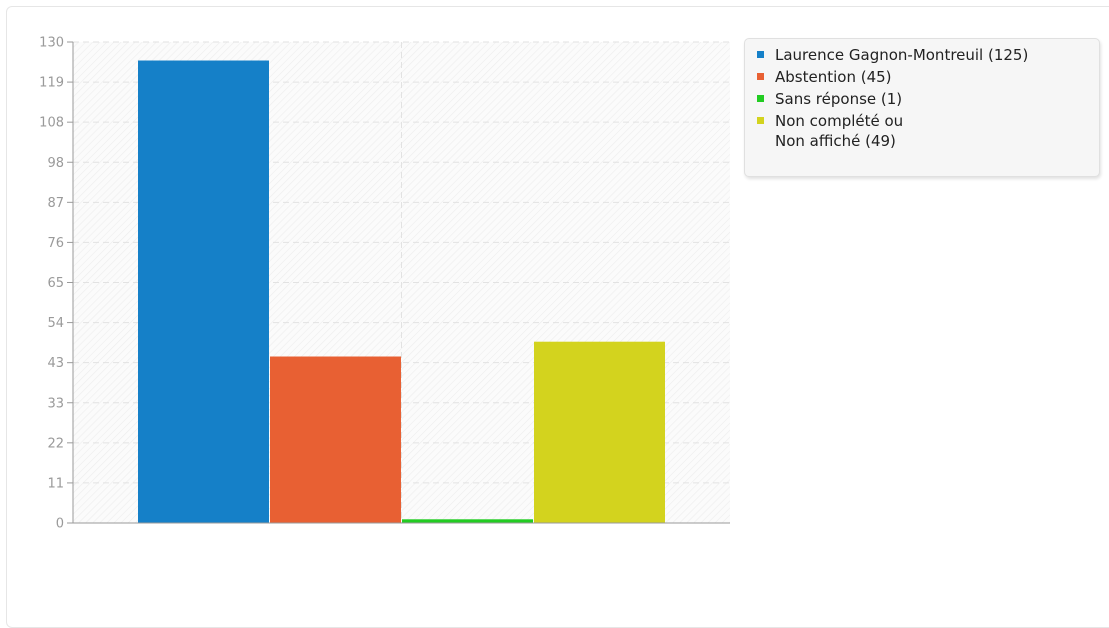 This screenshot has height=628, width=1109. What do you see at coordinates (467, 521) in the screenshot?
I see `bar-no-answer` at bounding box center [467, 521].